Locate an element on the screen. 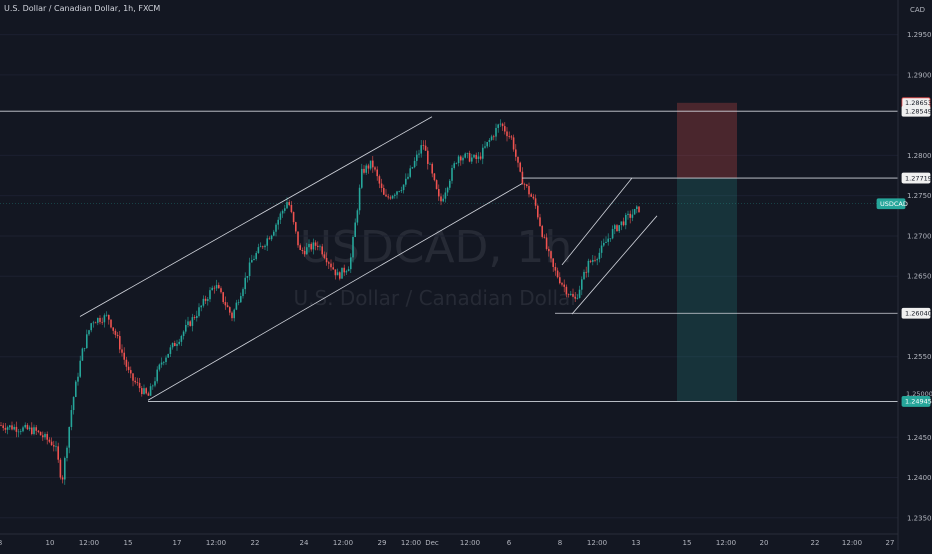 The height and width of the screenshot is (554, 932). price-tick-label: 1.24500 is located at coordinates (919, 438).